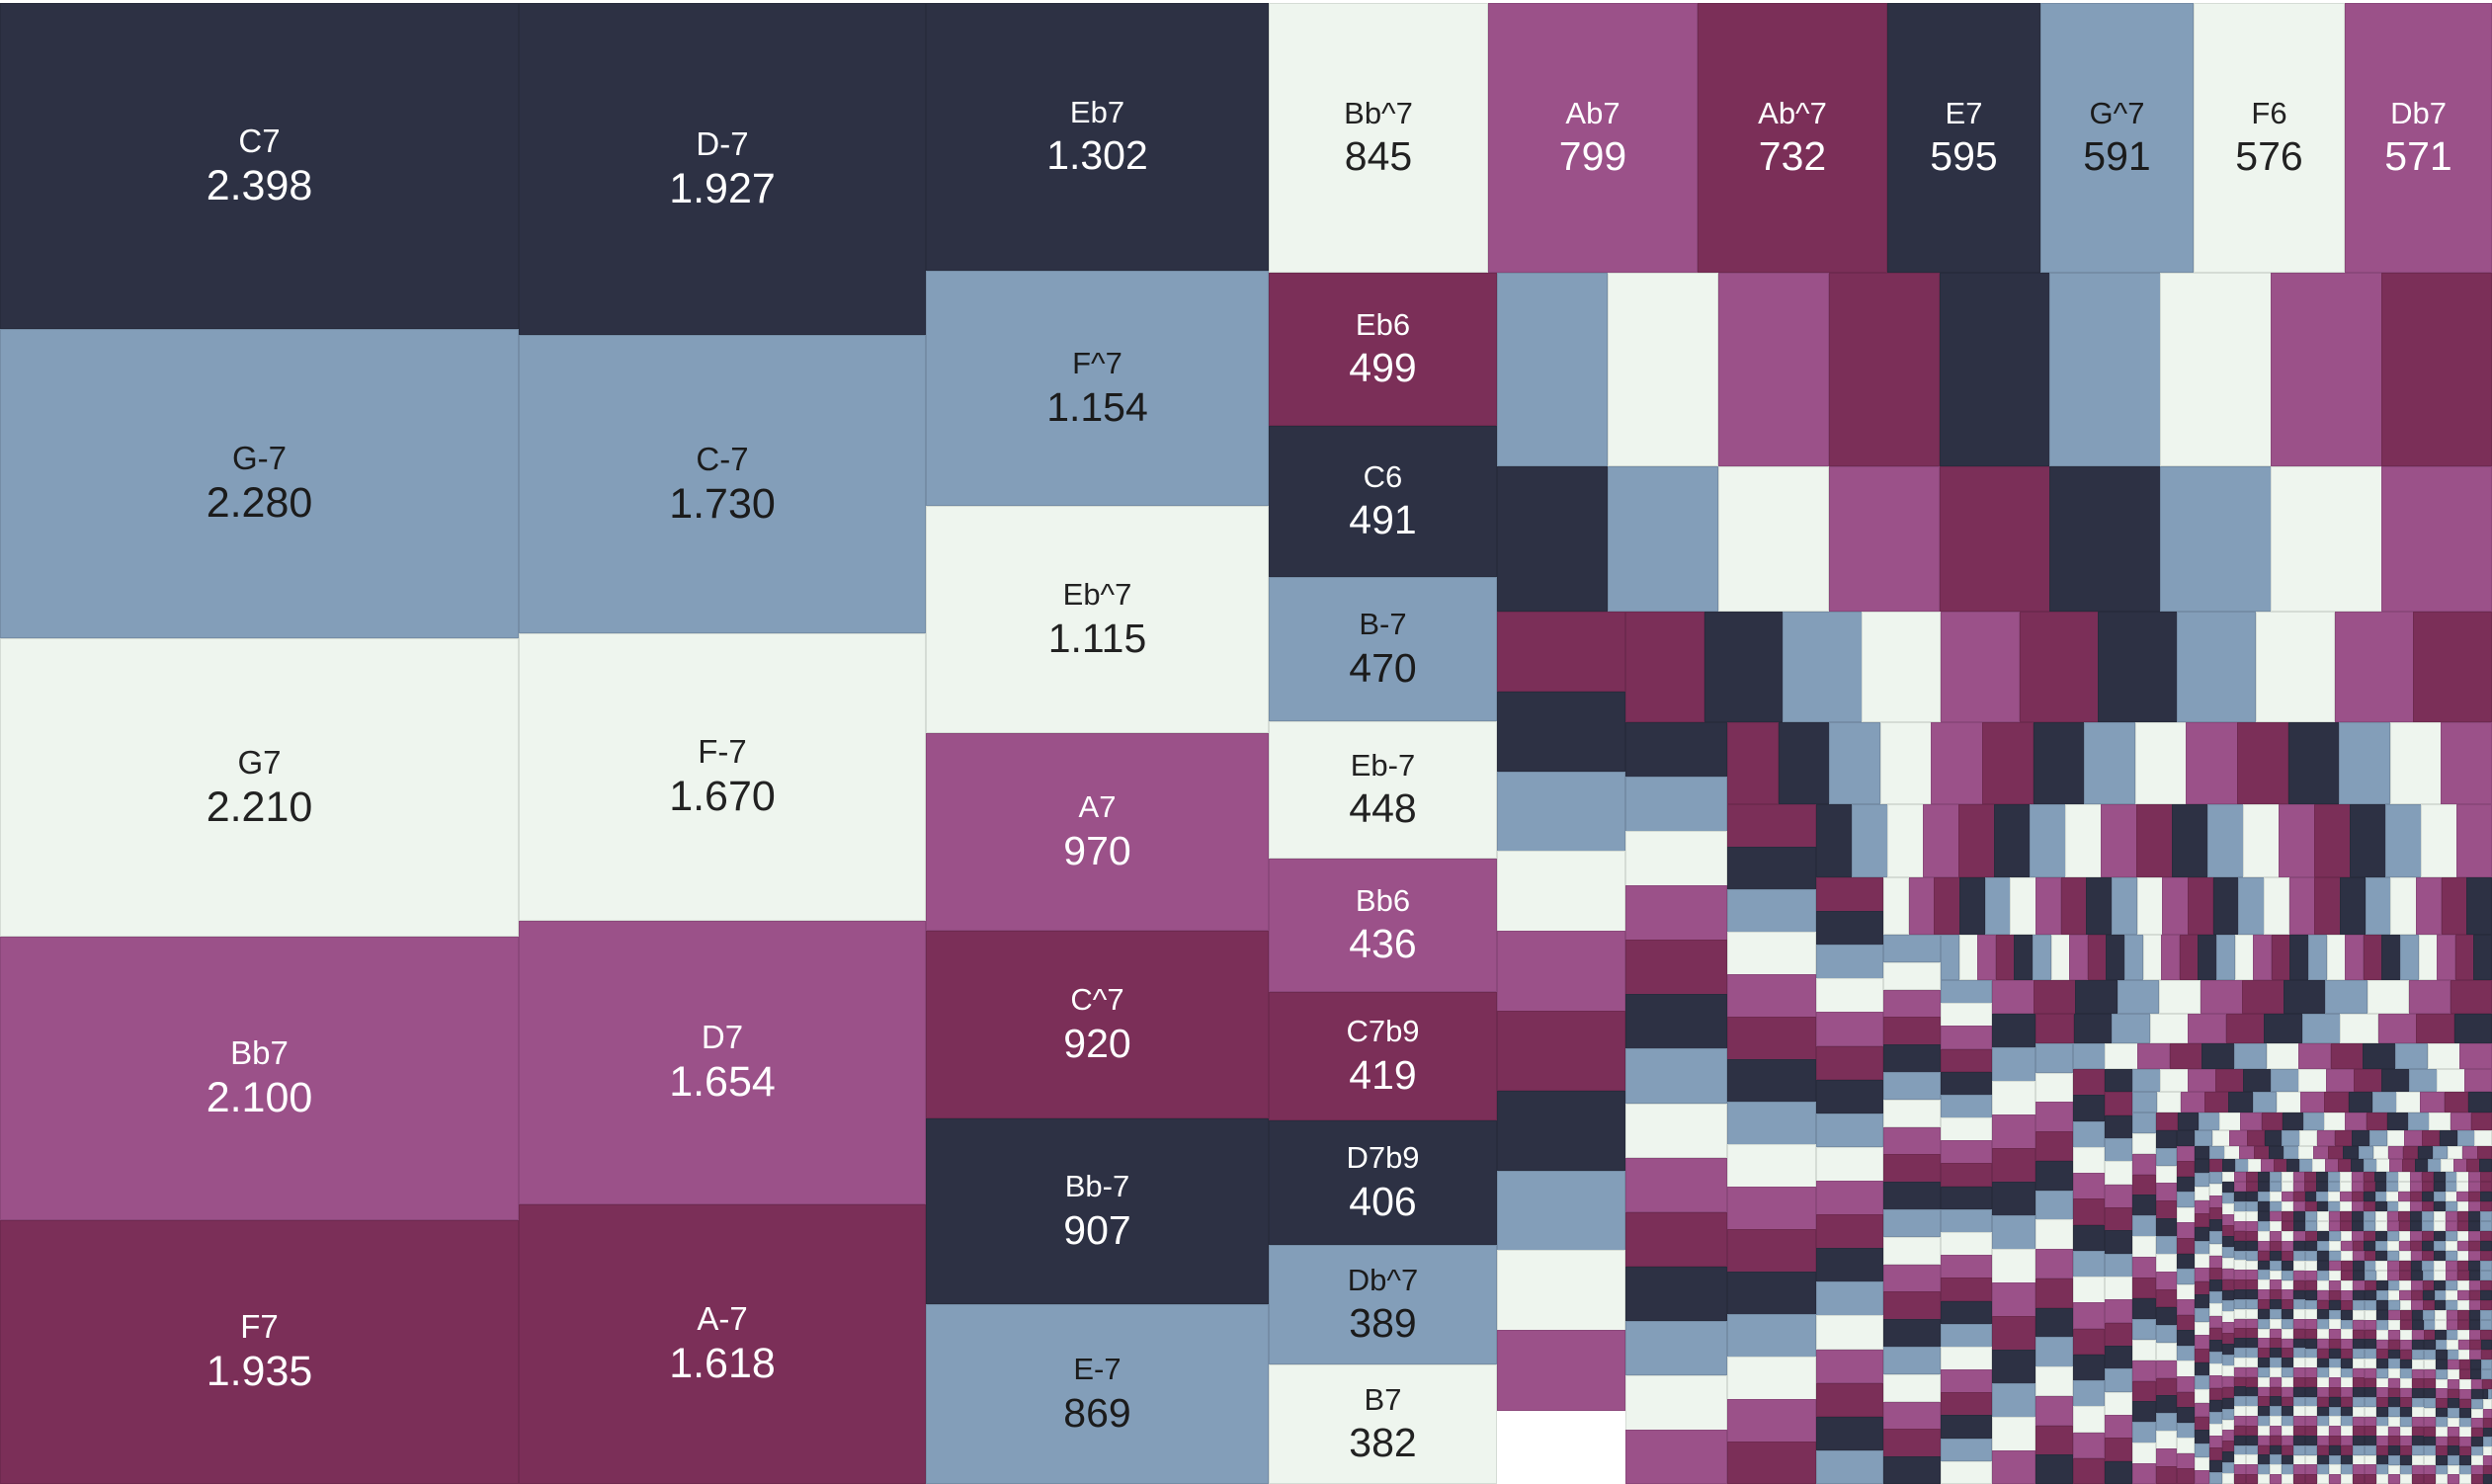  What do you see at coordinates (1383, 476) in the screenshot?
I see `cell-label: C6` at bounding box center [1383, 476].